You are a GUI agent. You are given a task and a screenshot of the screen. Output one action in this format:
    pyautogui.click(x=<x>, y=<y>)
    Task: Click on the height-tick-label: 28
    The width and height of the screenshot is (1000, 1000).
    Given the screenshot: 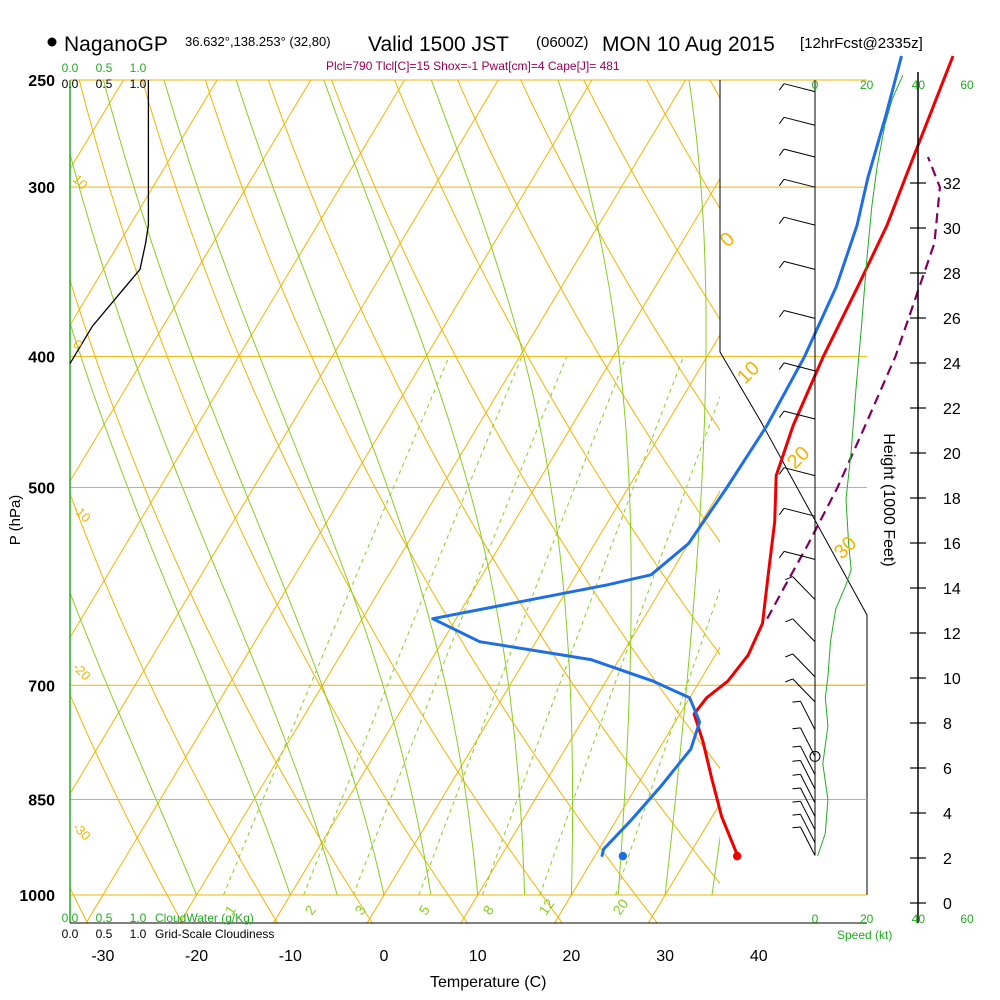 What is the action you would take?
    pyautogui.click(x=952, y=274)
    